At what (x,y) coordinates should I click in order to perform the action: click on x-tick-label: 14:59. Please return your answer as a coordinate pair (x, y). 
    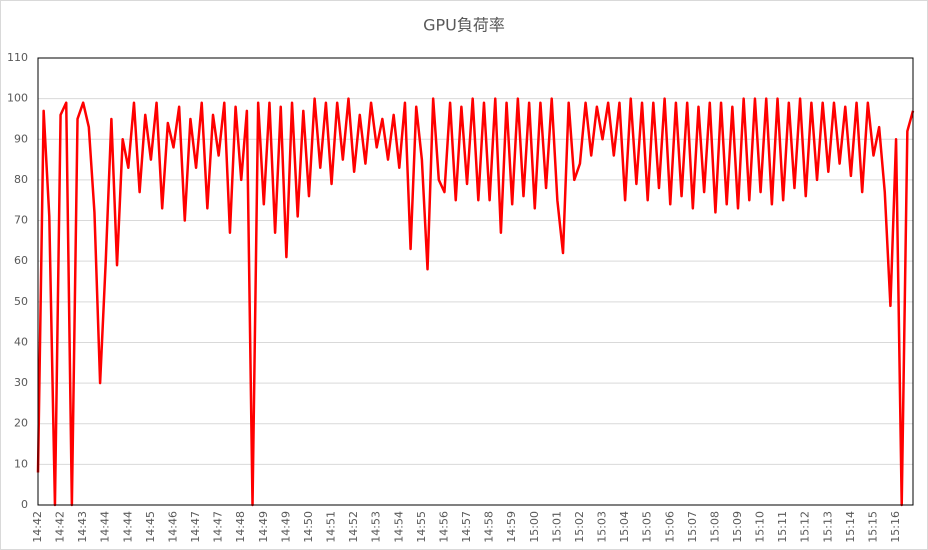
    Looking at the image, I should click on (511, 527).